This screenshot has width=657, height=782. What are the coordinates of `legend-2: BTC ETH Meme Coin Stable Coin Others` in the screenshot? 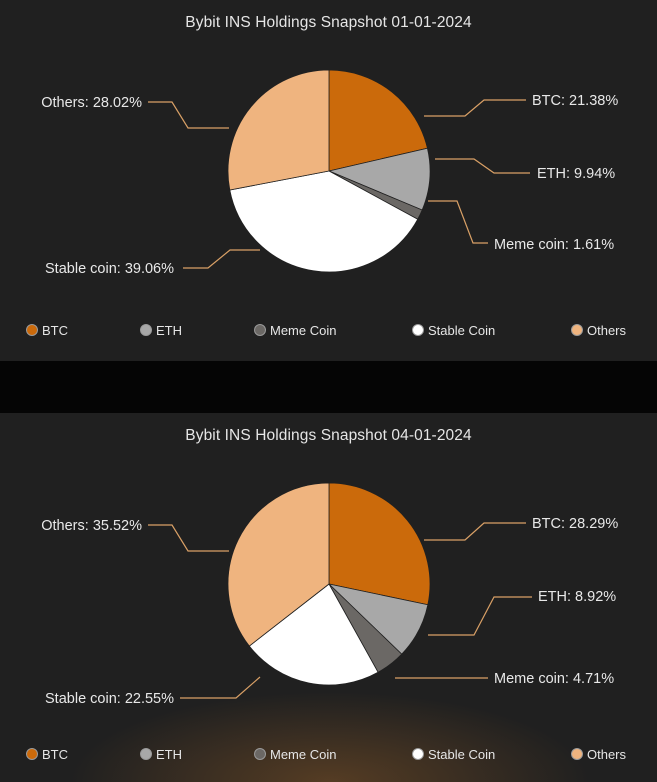 It's located at (328, 754).